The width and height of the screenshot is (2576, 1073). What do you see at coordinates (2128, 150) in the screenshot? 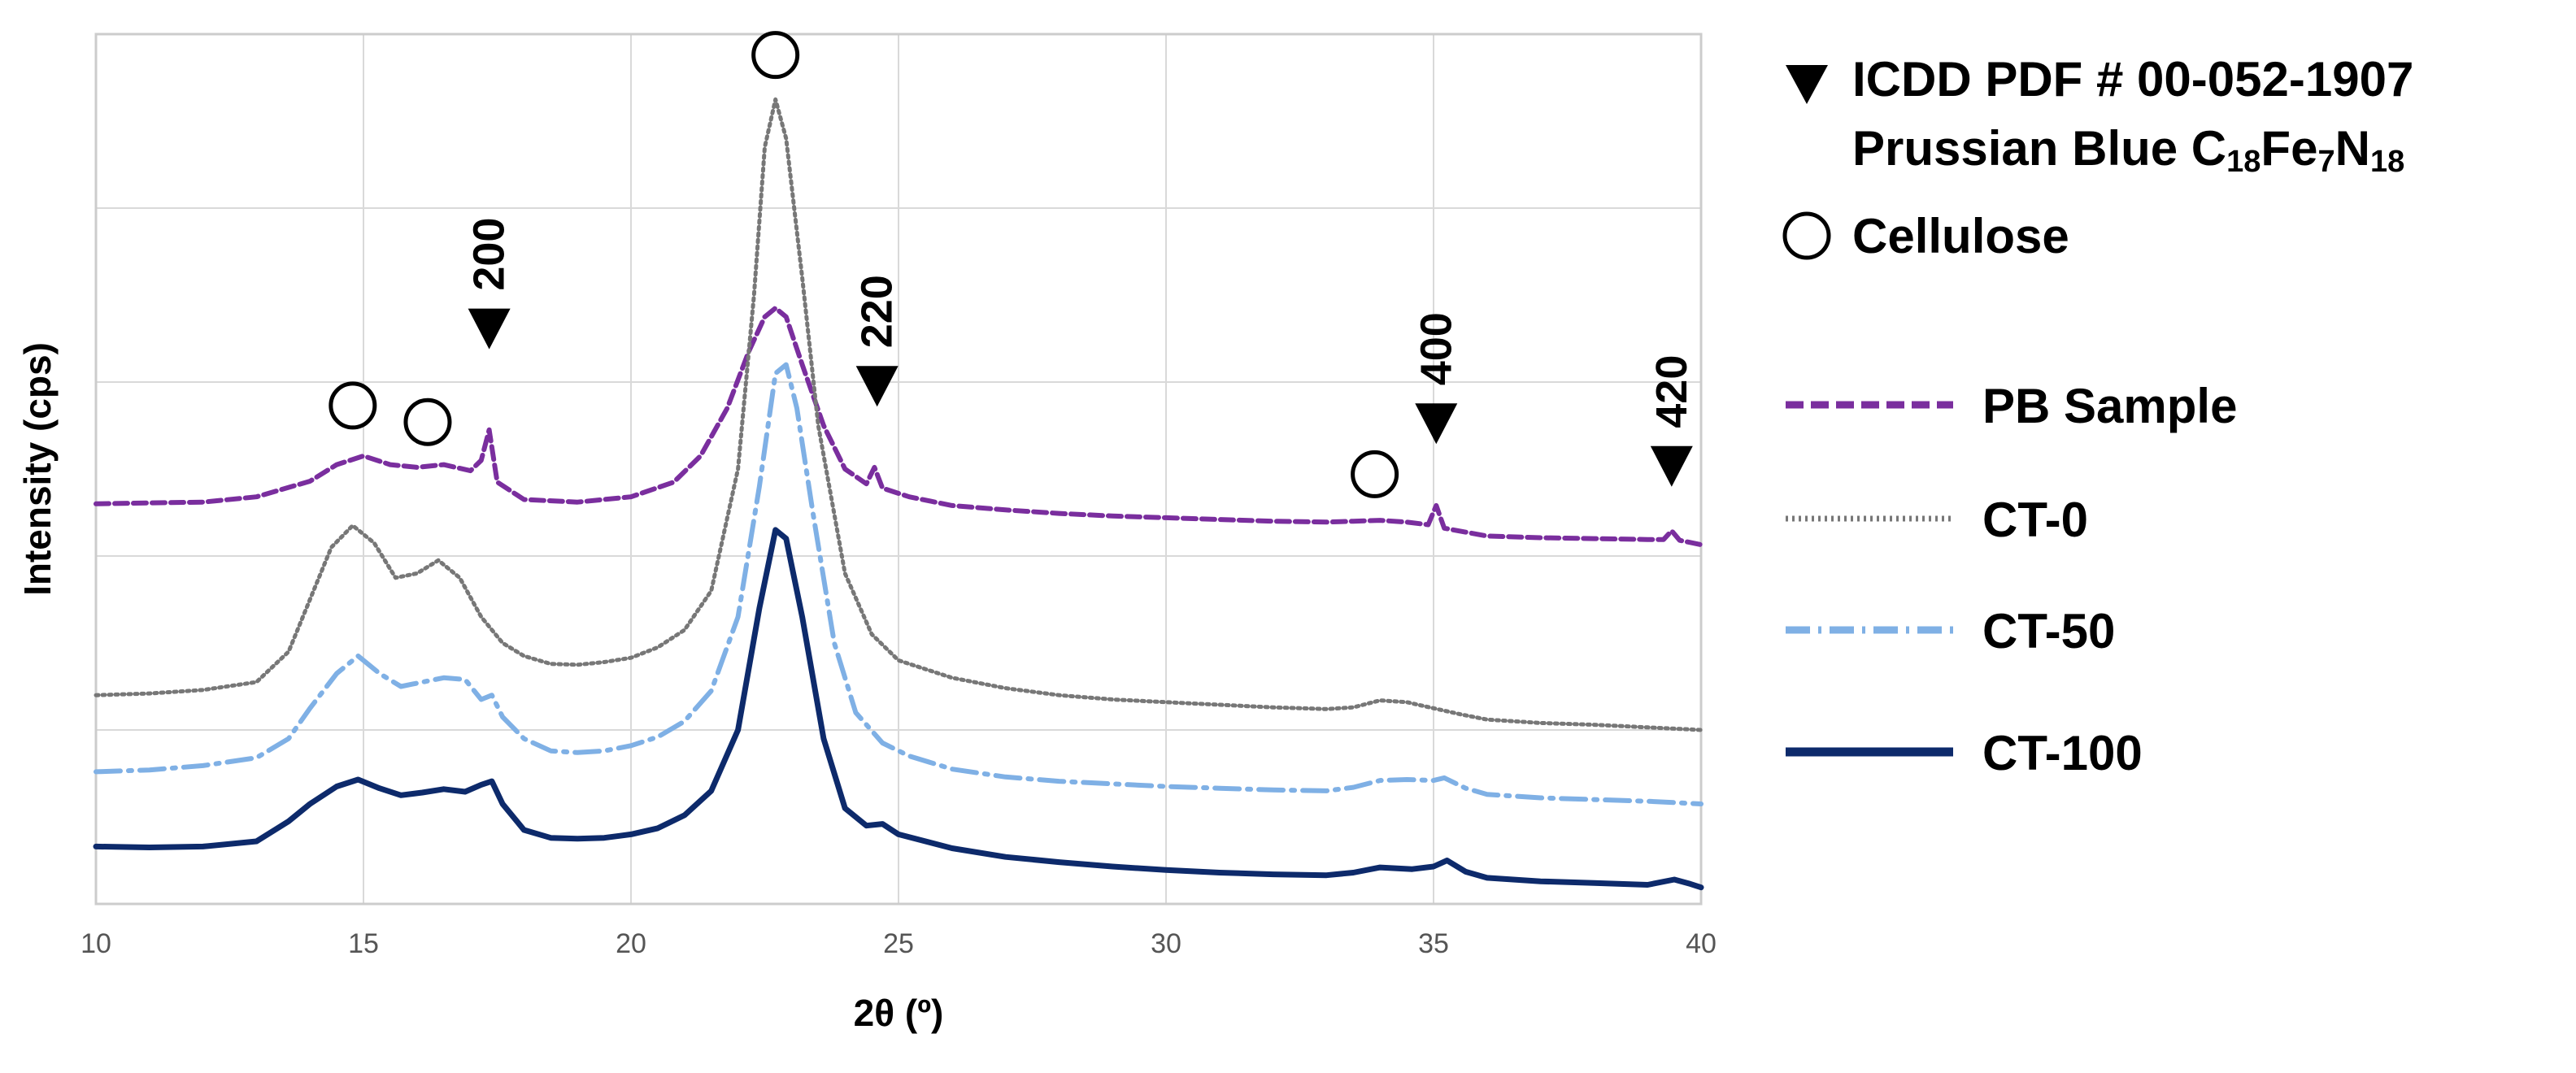
I see `prussian-blue-formula: Prussian Blue C18Fe7N18` at bounding box center [2128, 150].